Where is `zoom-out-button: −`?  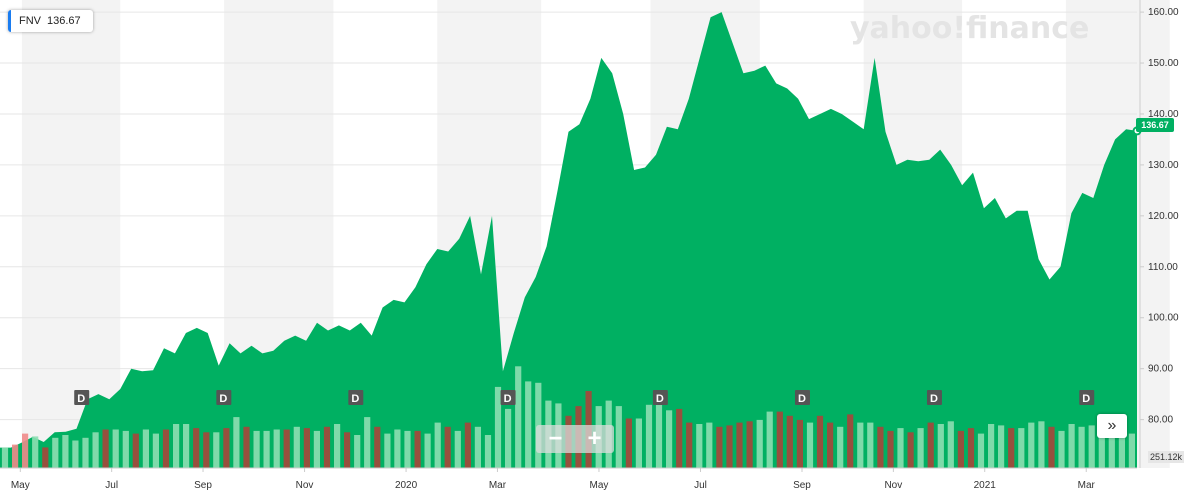 zoom-out-button: − is located at coordinates (555, 438).